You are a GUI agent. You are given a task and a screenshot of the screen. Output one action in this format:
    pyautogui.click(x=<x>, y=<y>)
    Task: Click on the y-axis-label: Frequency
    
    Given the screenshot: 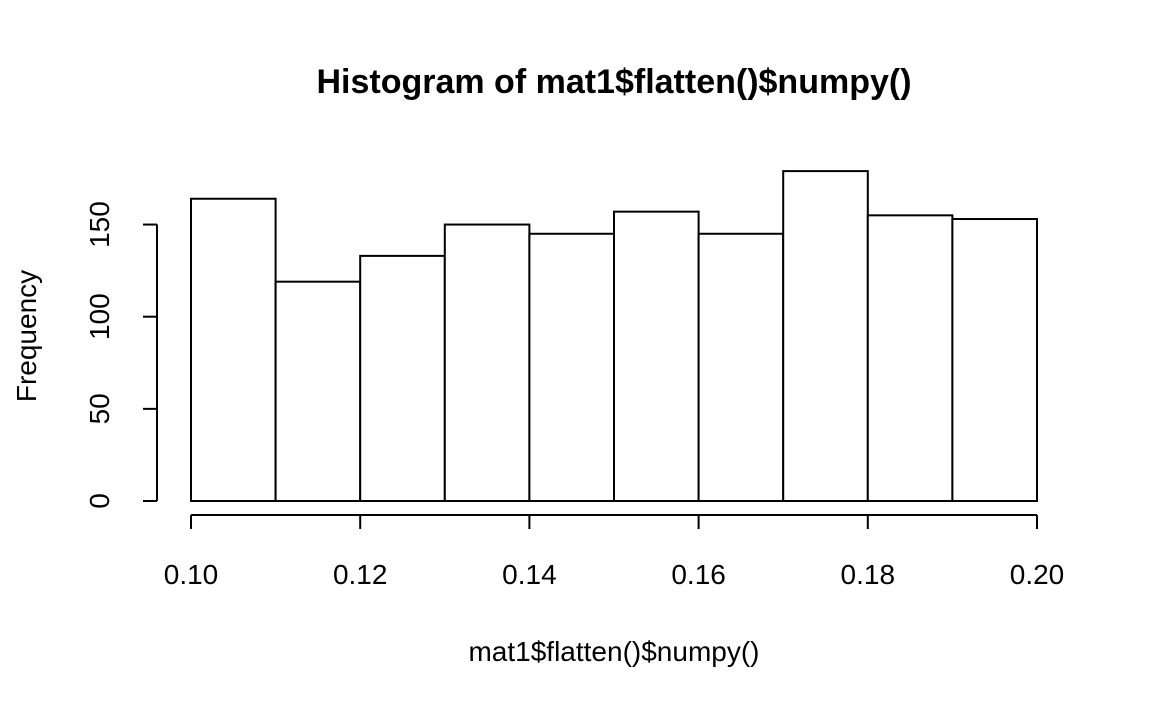 What is the action you would take?
    pyautogui.click(x=26, y=336)
    